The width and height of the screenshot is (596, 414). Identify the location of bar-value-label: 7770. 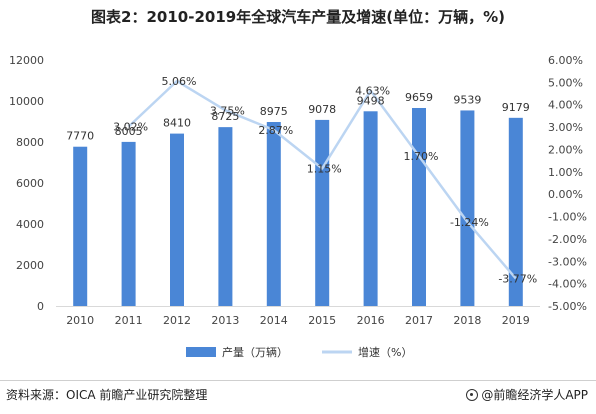
(80, 136).